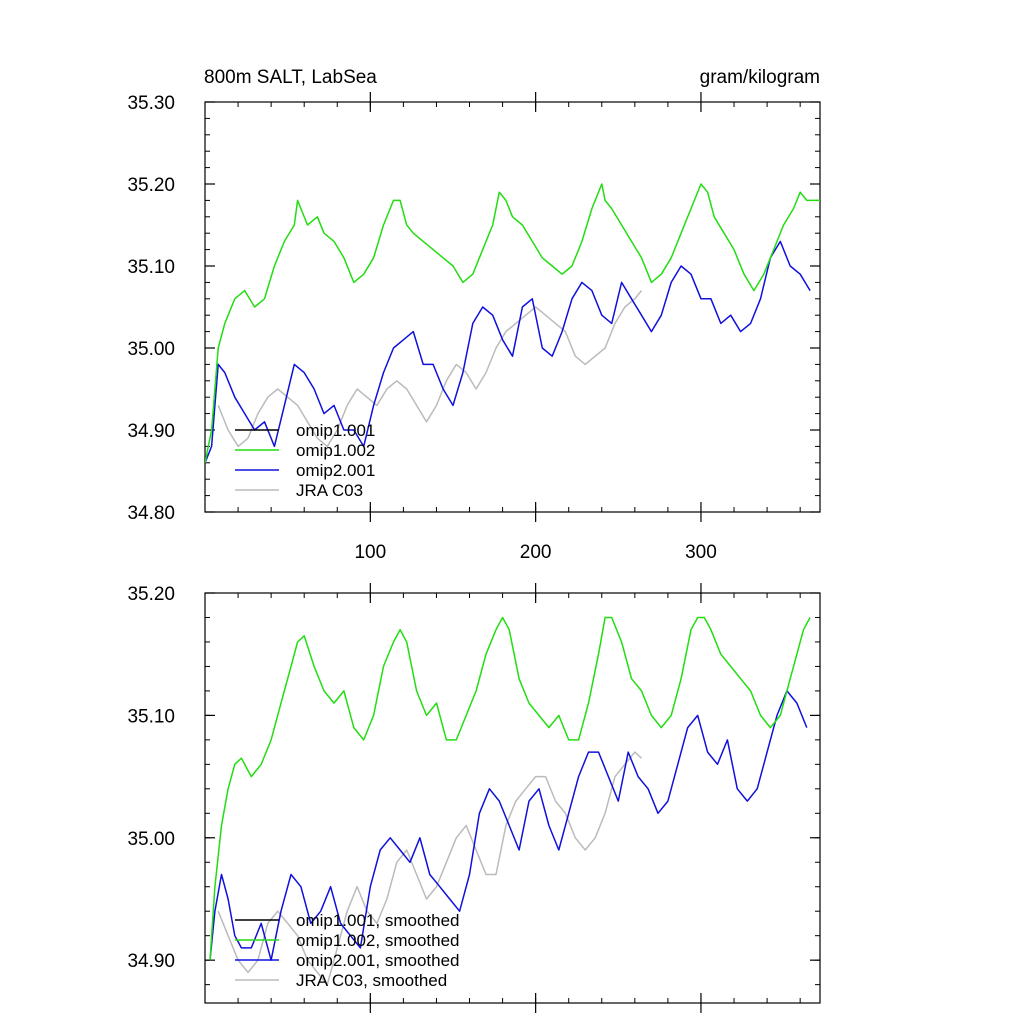  Describe the element at coordinates (378, 940) in the screenshot. I see `legend-label: omip1.002, smoothed` at that location.